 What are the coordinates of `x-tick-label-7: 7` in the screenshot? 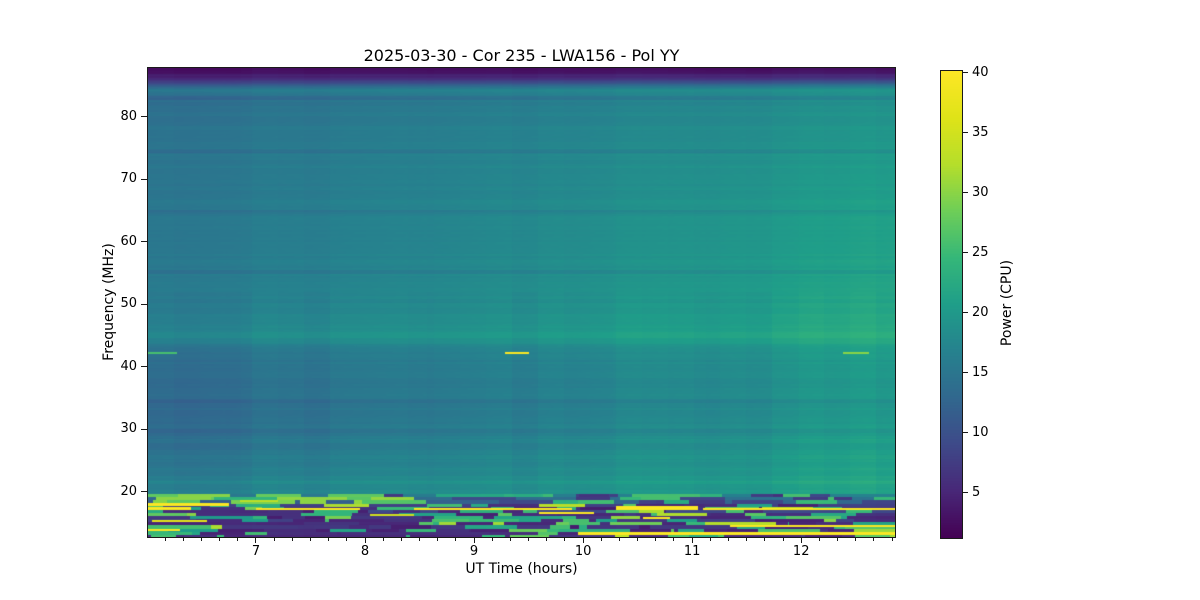 It's located at (256, 551).